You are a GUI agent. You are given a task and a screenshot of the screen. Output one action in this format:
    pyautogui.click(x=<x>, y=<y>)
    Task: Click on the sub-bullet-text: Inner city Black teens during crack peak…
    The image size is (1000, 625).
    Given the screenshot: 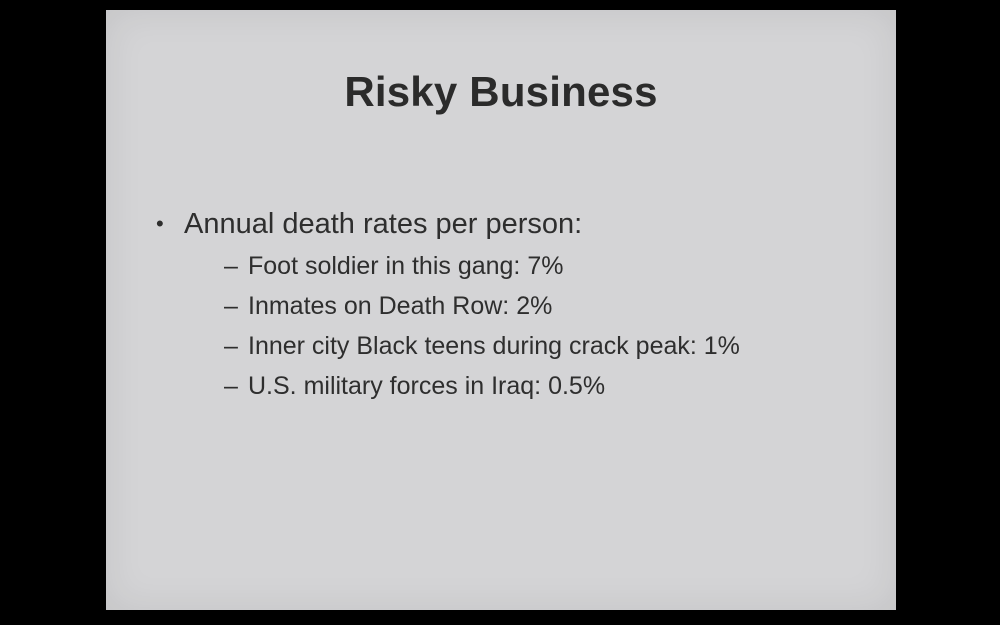 What is the action you would take?
    pyautogui.click(x=494, y=346)
    